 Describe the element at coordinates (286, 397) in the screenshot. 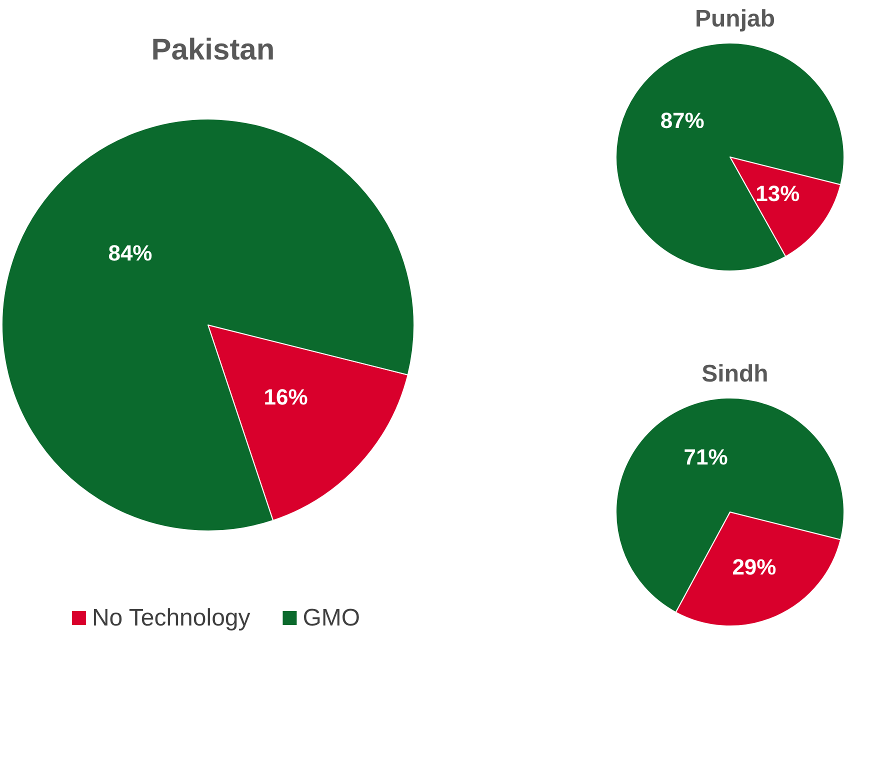

I see `data-label: 16%` at that location.